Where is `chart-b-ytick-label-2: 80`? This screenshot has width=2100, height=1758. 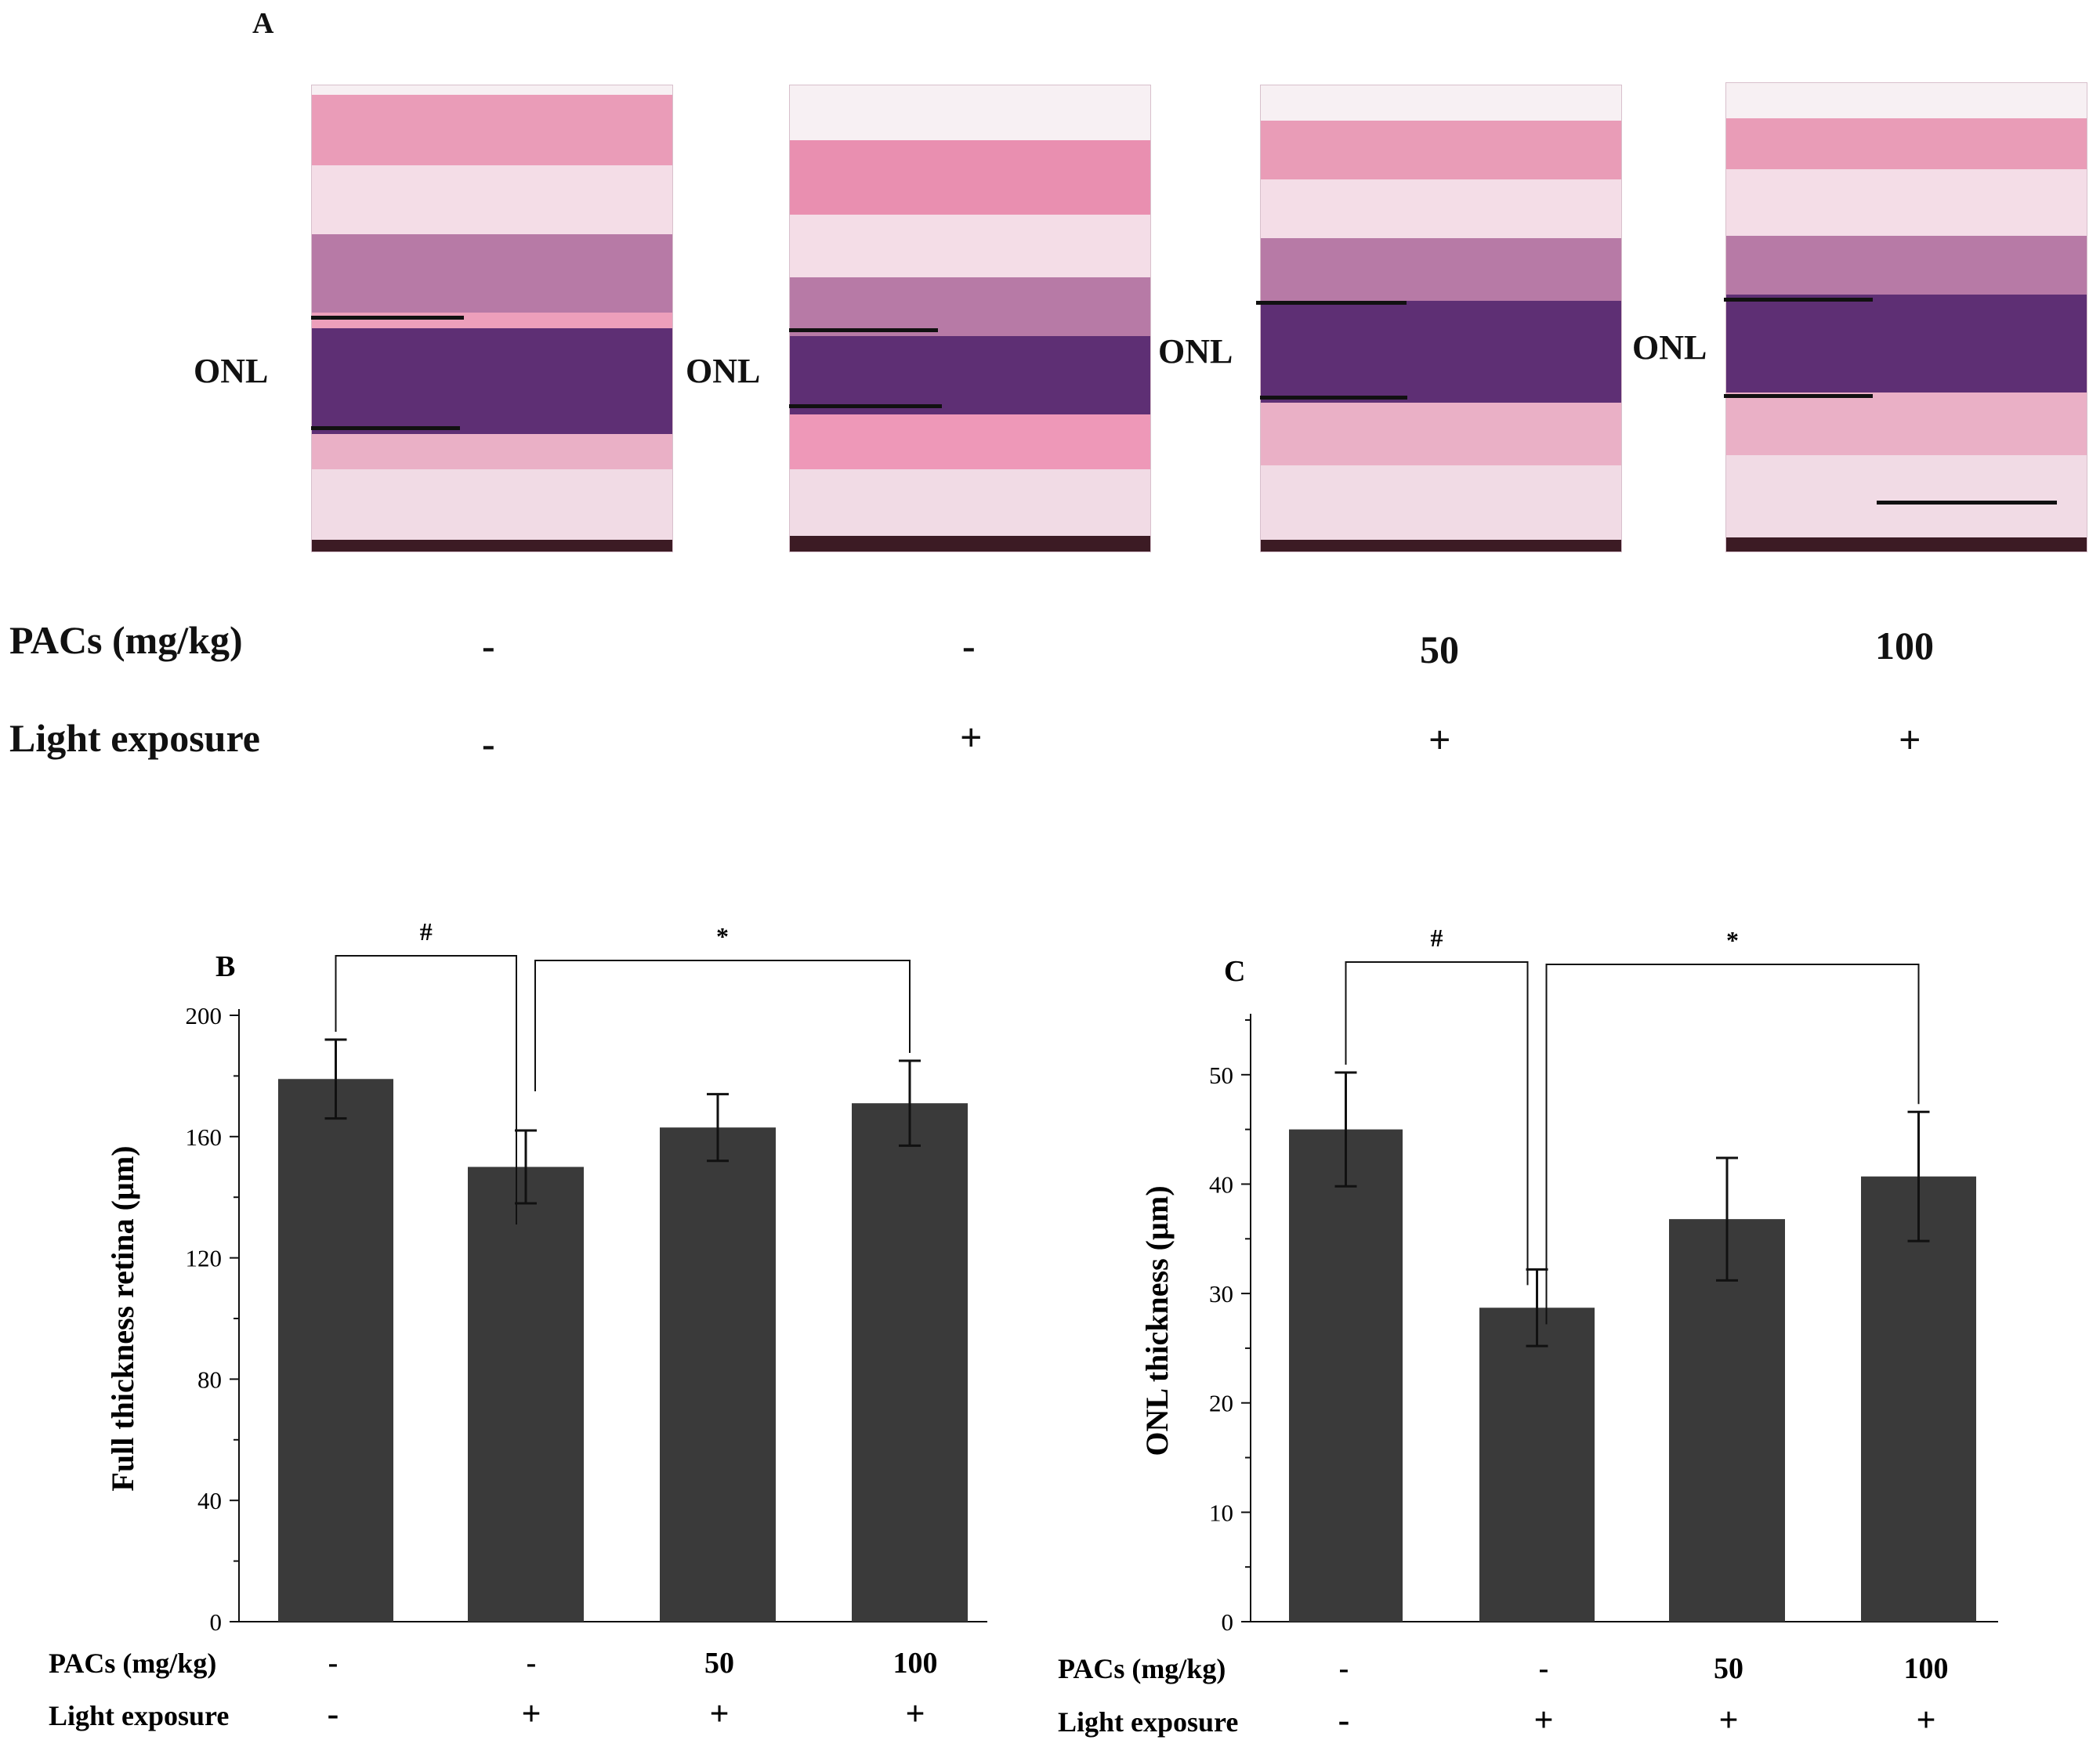
chart-b-ytick-label-2: 80 is located at coordinates (209, 1379).